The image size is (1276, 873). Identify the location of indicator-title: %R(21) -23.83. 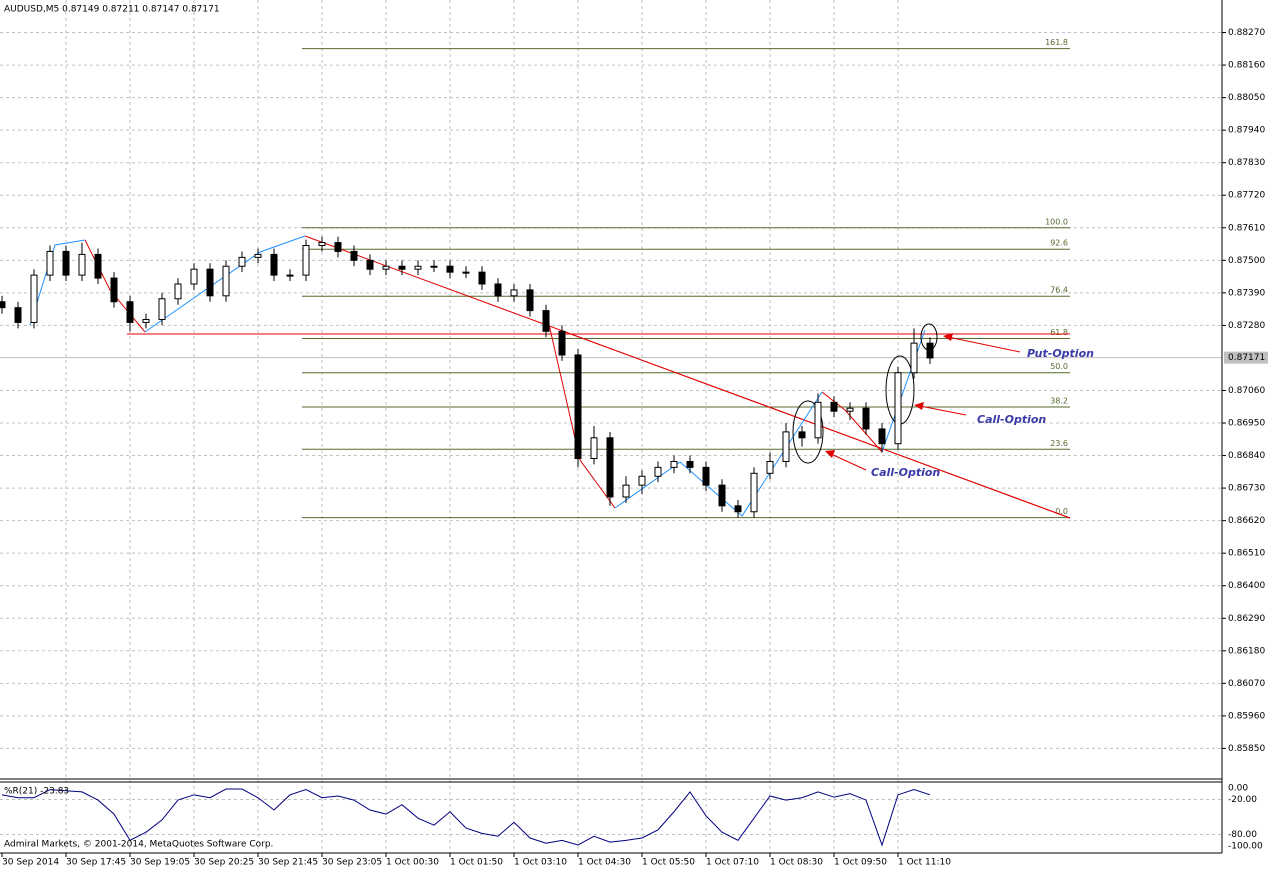
(36, 792).